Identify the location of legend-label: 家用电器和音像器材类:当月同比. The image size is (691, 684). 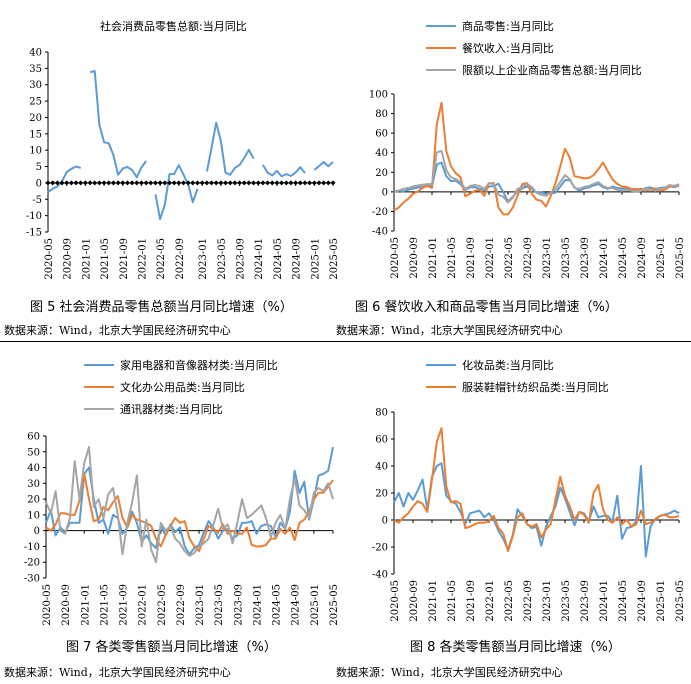
(199, 365).